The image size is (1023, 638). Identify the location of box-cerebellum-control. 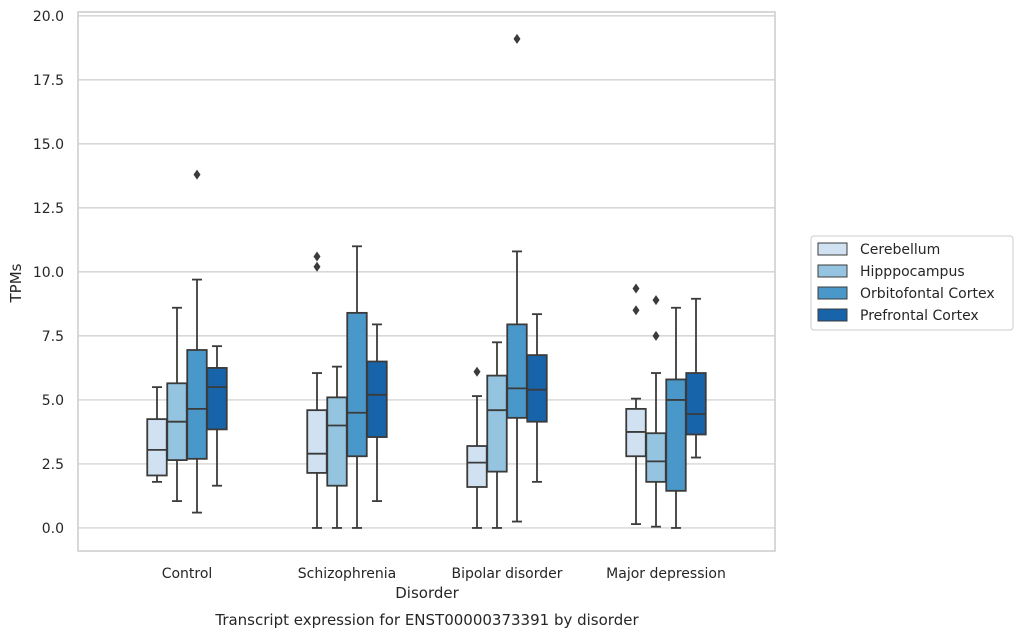
(157, 434).